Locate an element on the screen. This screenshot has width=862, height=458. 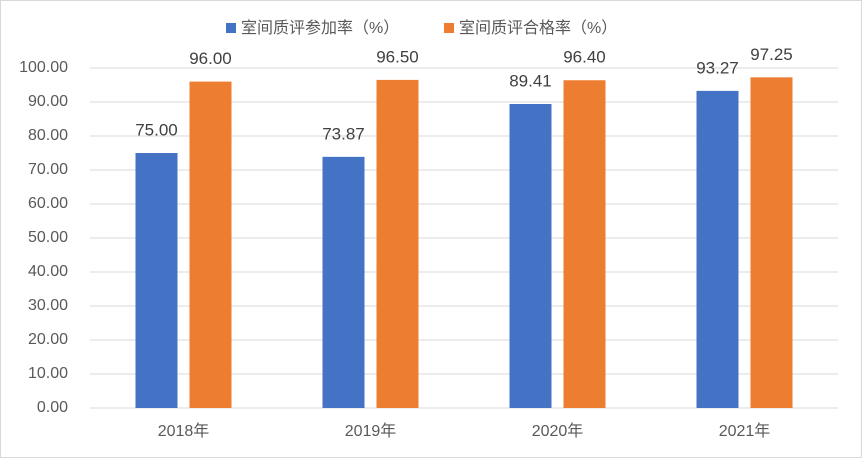
y-tick-label: 80.00 is located at coordinates (48, 135).